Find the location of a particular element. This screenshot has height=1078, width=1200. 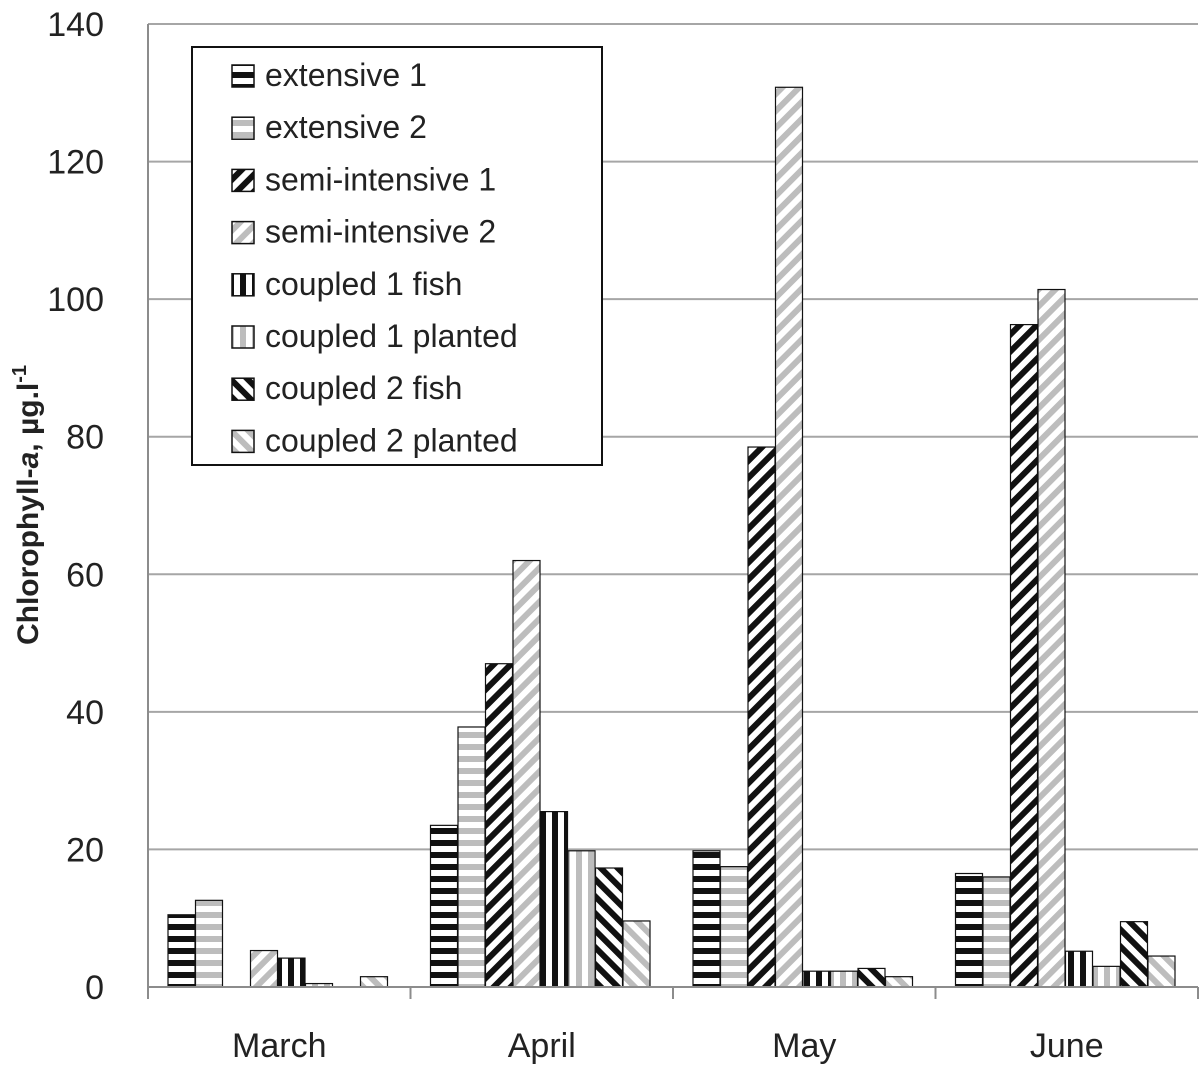

bar-semi-intensive-2-march is located at coordinates (264, 968).